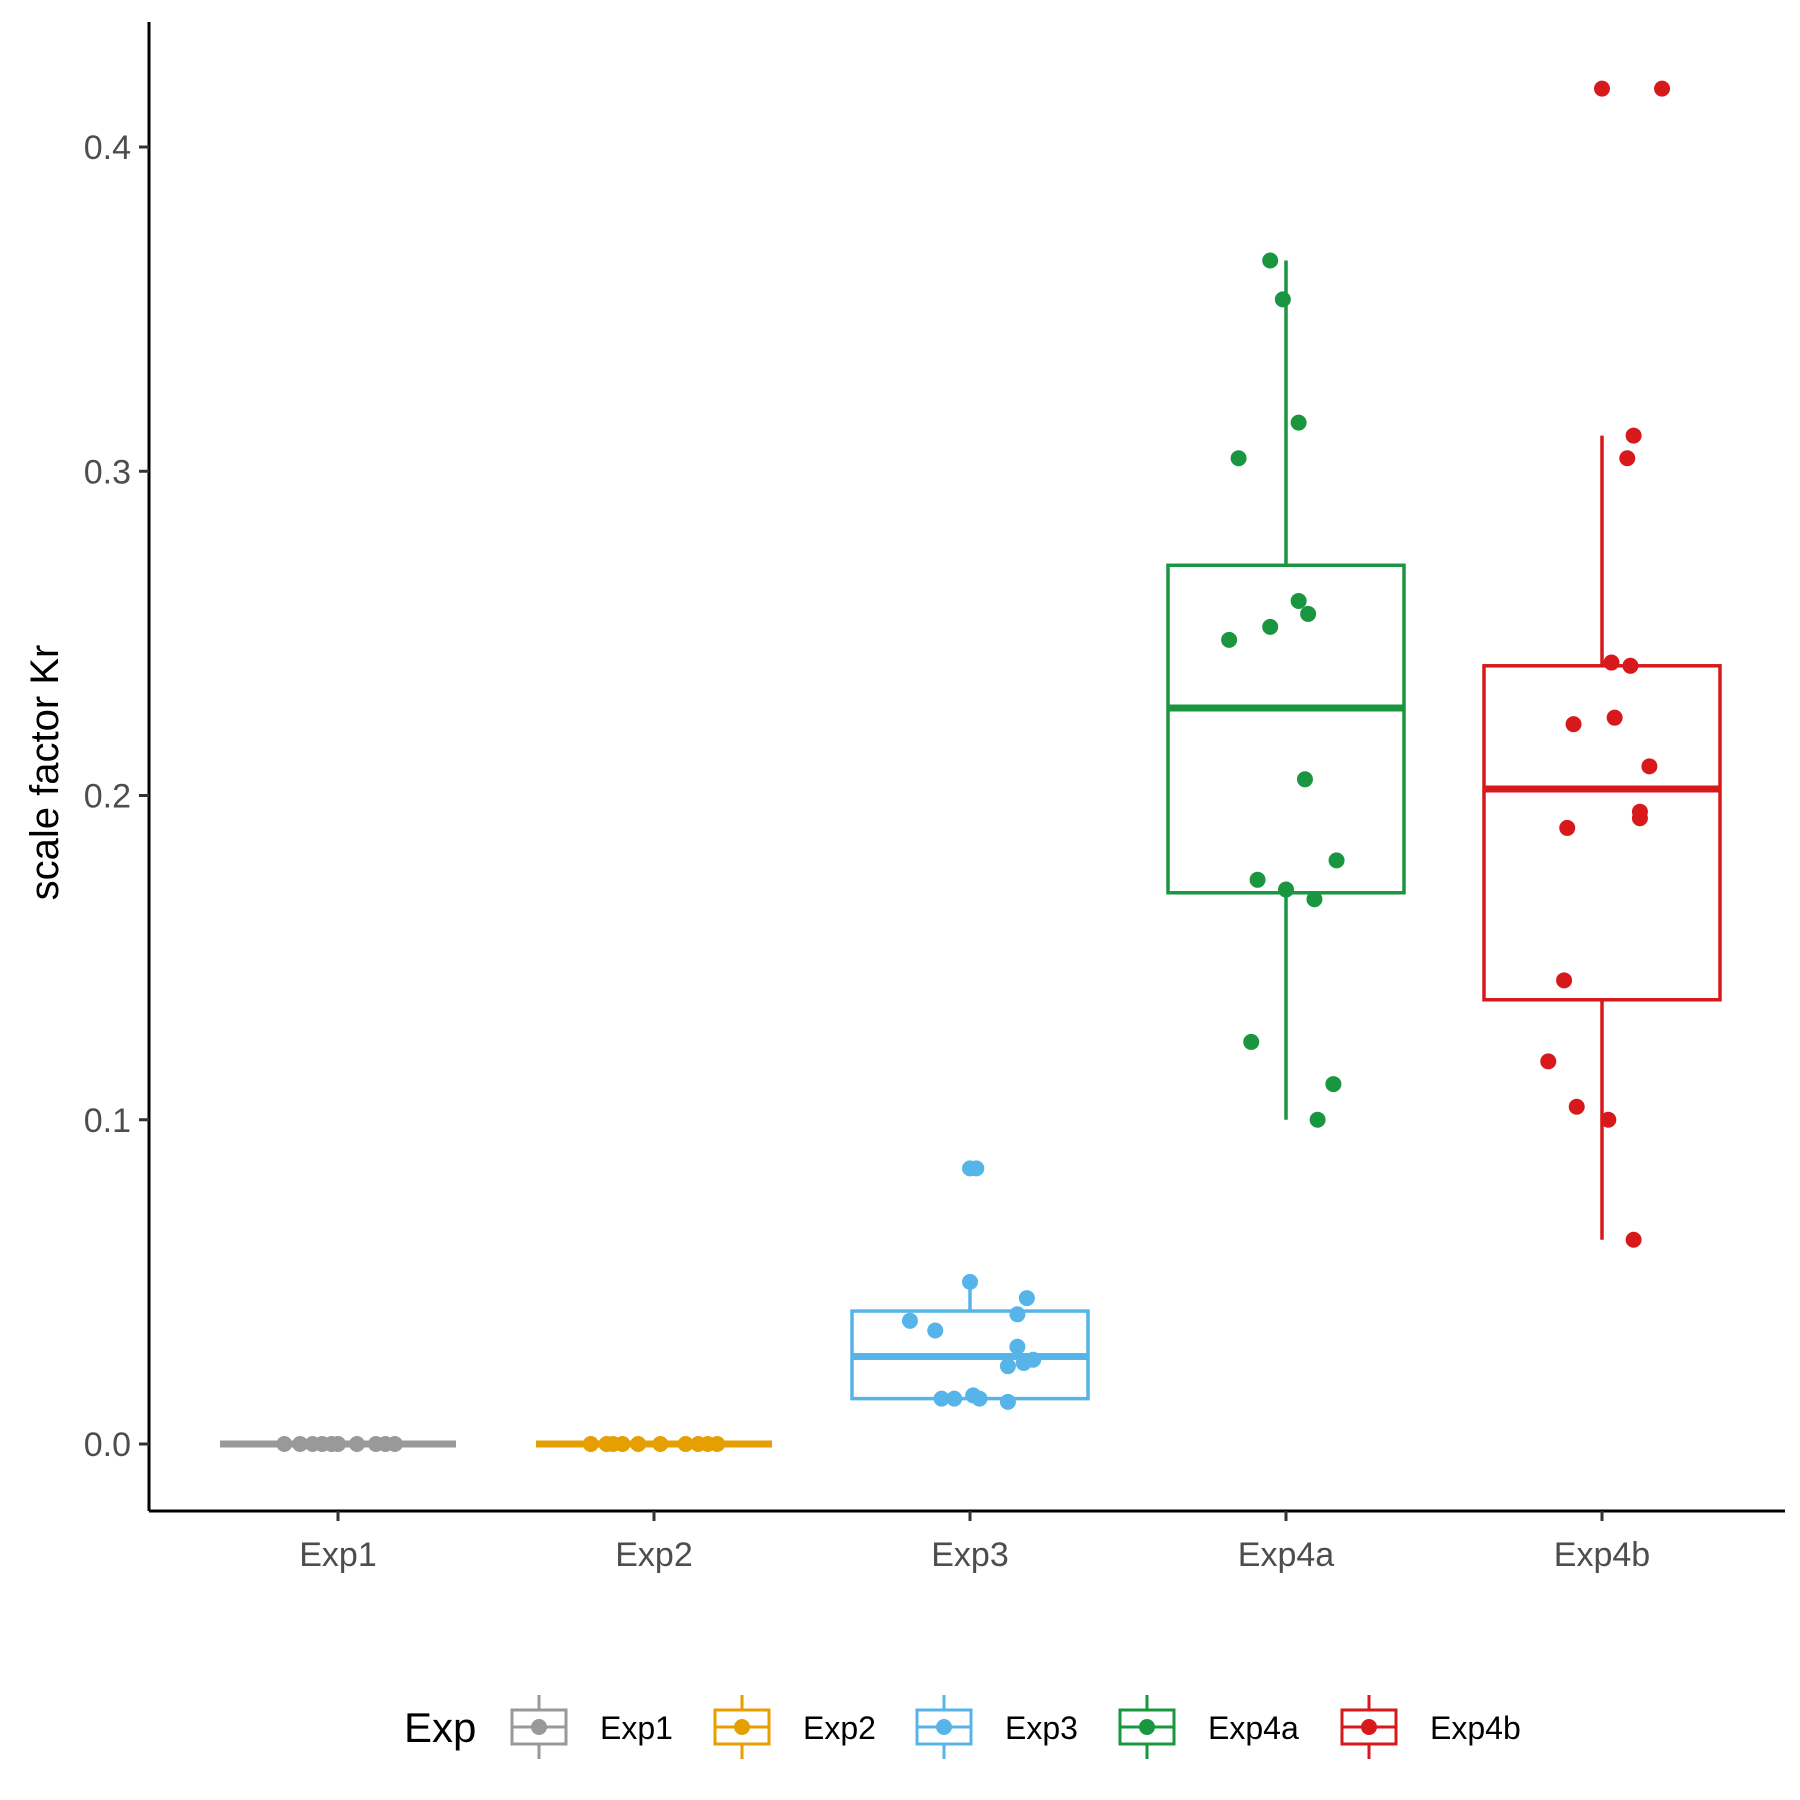 The height and width of the screenshot is (1800, 1800). What do you see at coordinates (794, 1727) in the screenshot?
I see `legend-item-exp2: Exp2` at bounding box center [794, 1727].